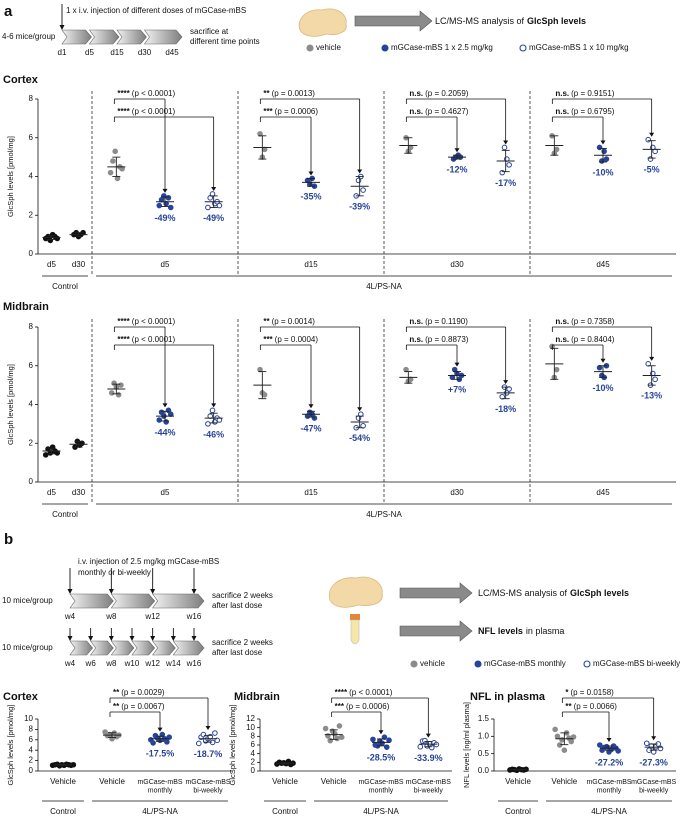  Describe the element at coordinates (359, 206) in the screenshot. I see `change-label: -39%` at that location.